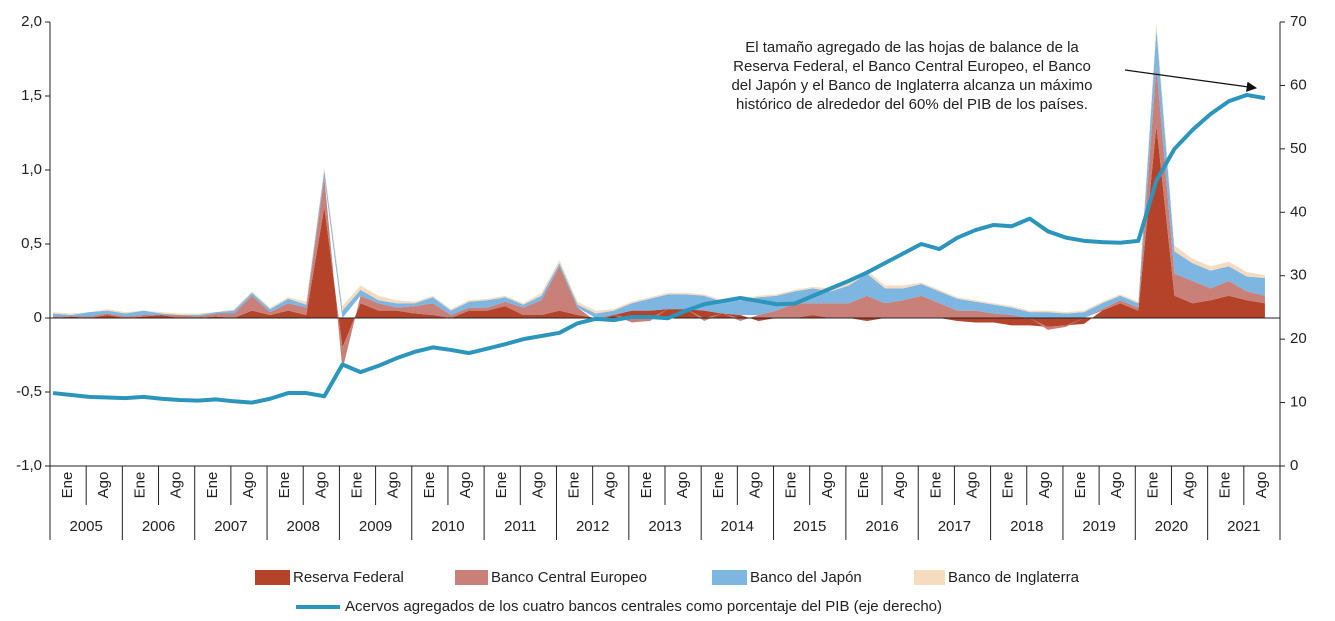 This screenshot has height=621, width=1335. I want to click on annotation-arrow, so click(1191, 80).